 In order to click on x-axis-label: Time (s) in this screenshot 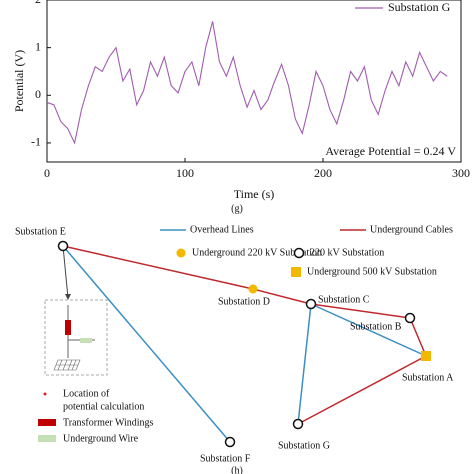, I will do `click(254, 194)`.